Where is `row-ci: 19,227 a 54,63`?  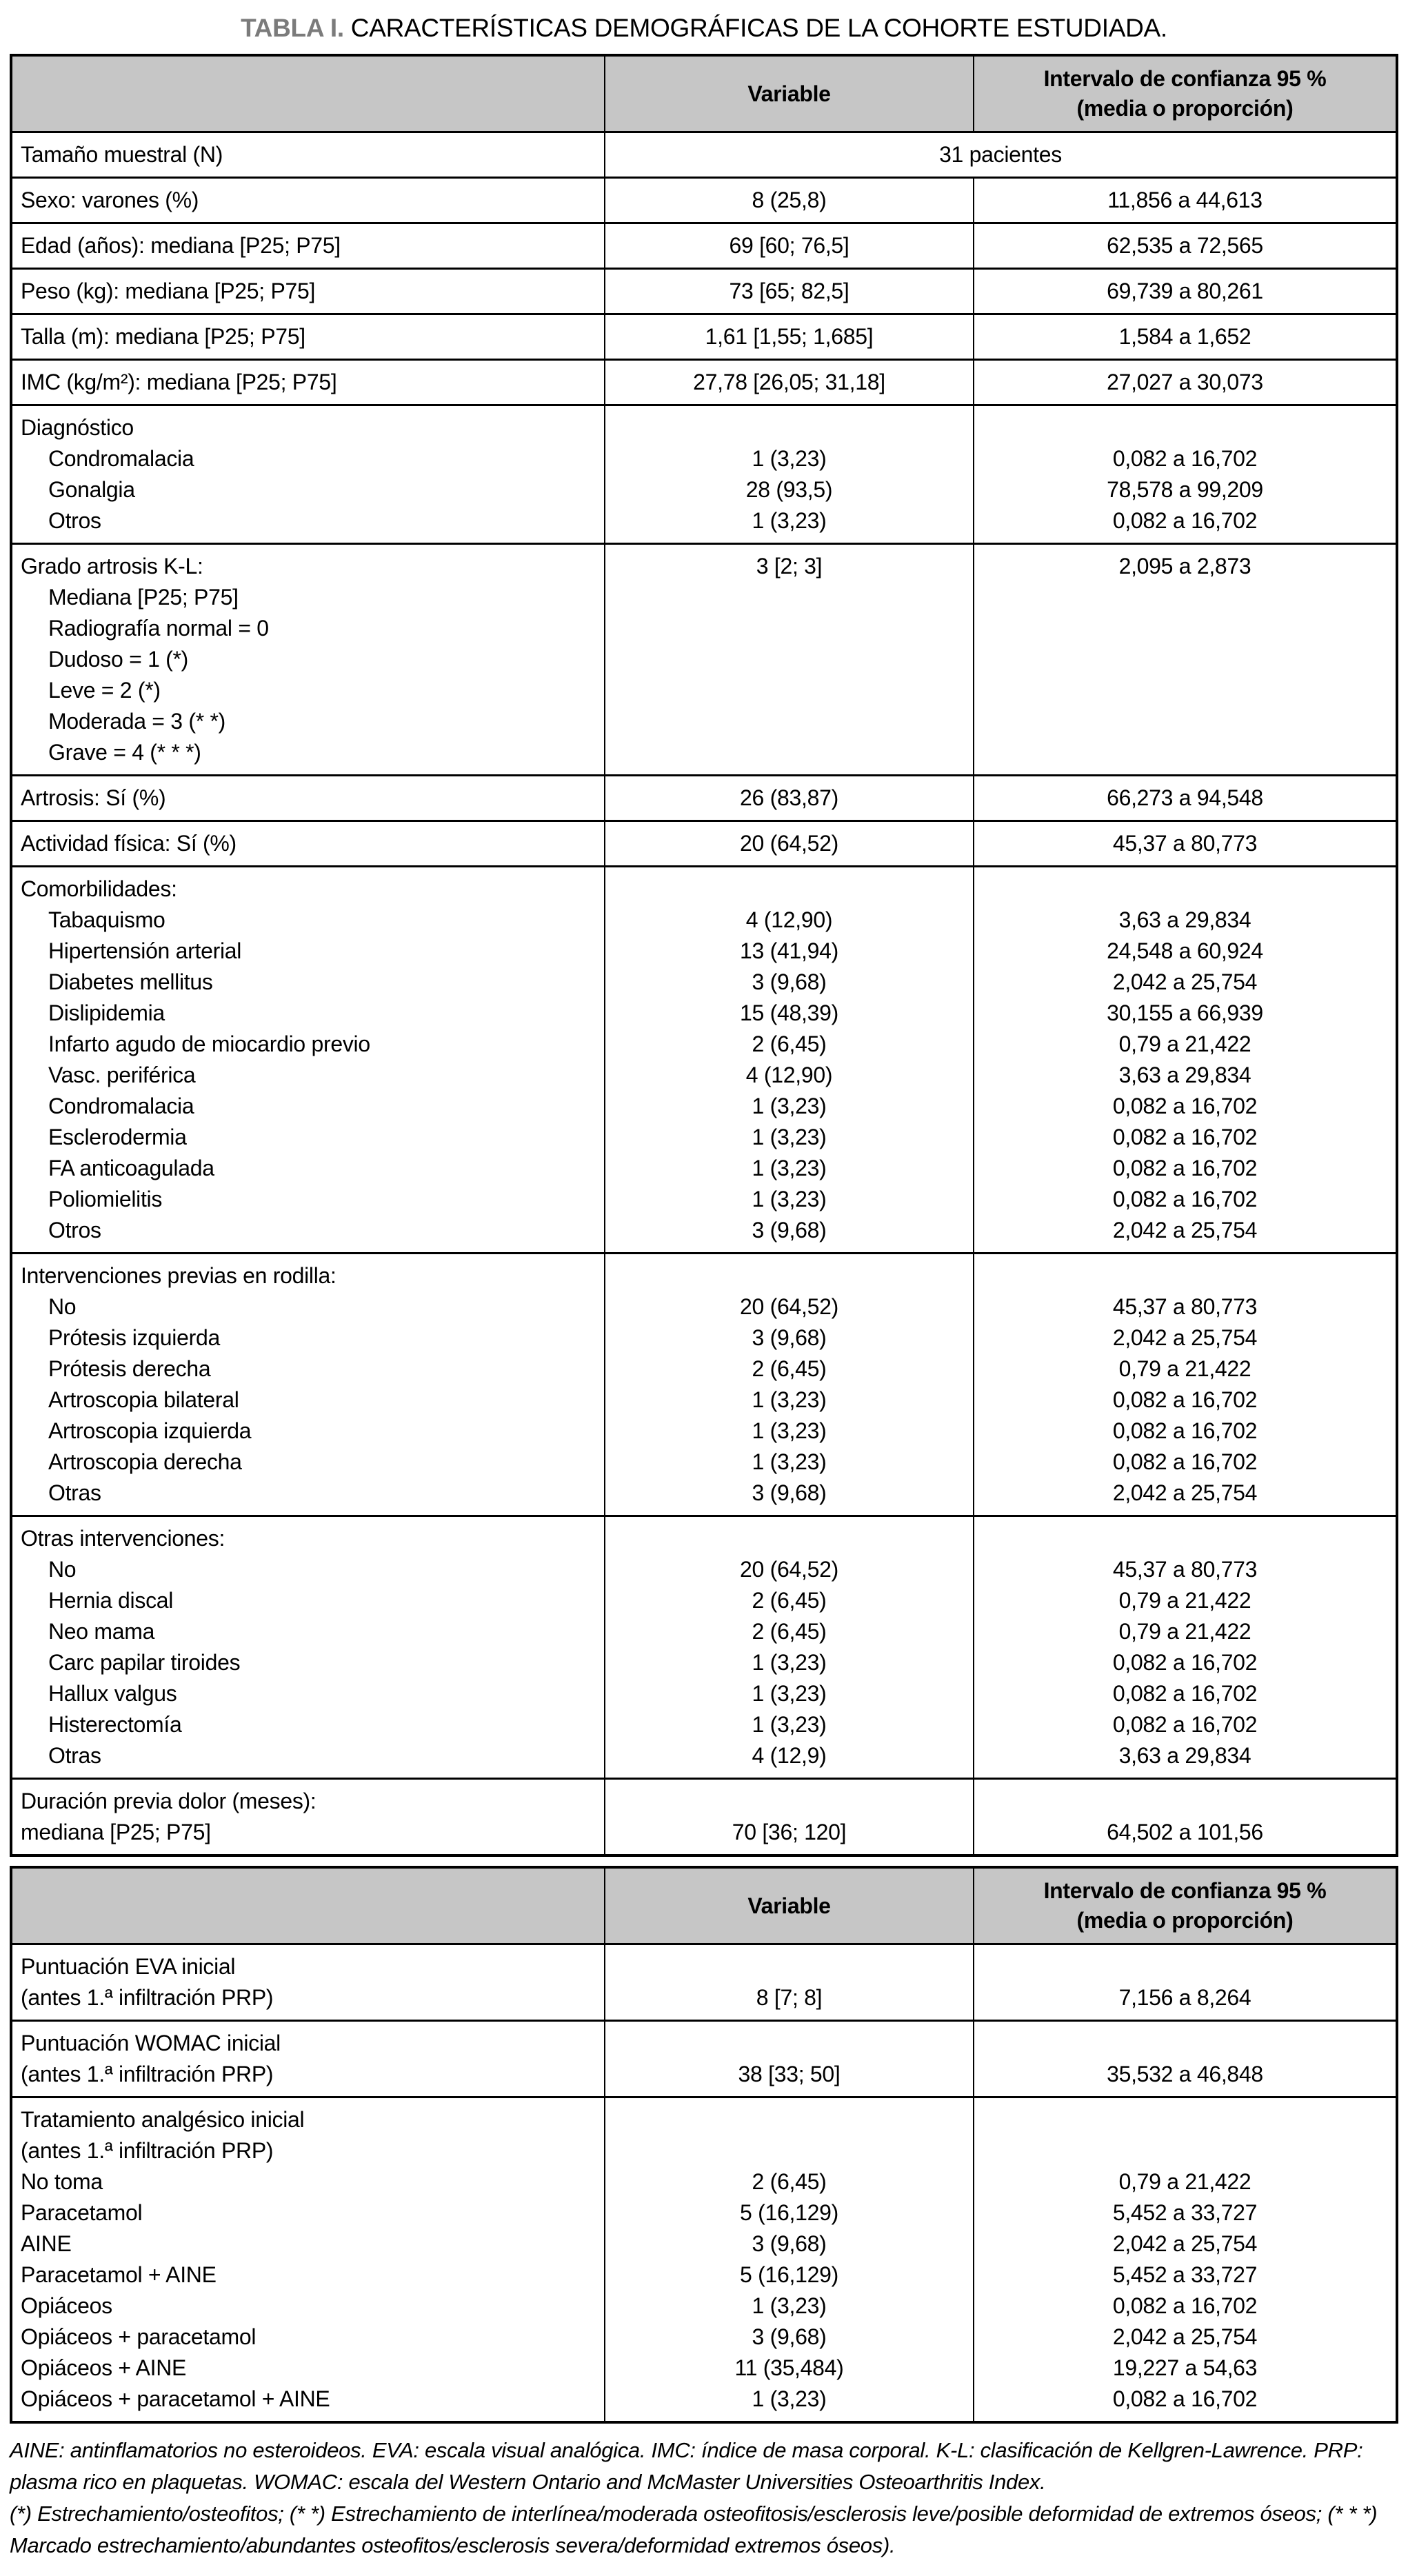
row-ci: 19,227 a 54,63 is located at coordinates (1185, 2367).